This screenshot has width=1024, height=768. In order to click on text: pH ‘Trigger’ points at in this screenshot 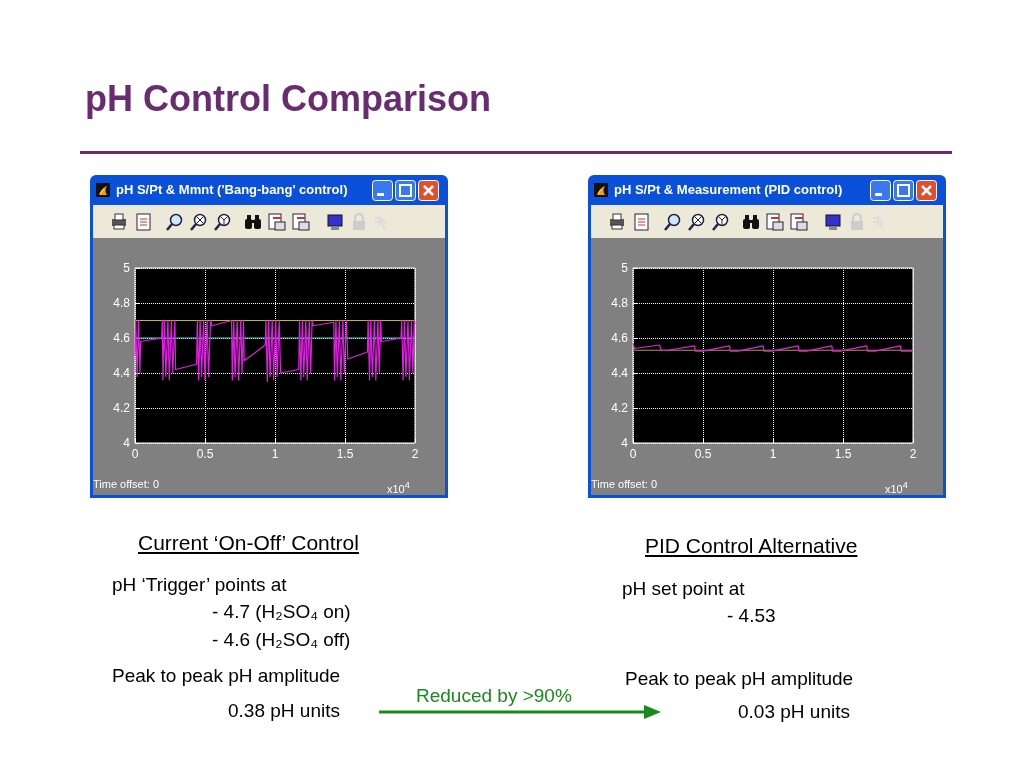, I will do `click(199, 585)`.